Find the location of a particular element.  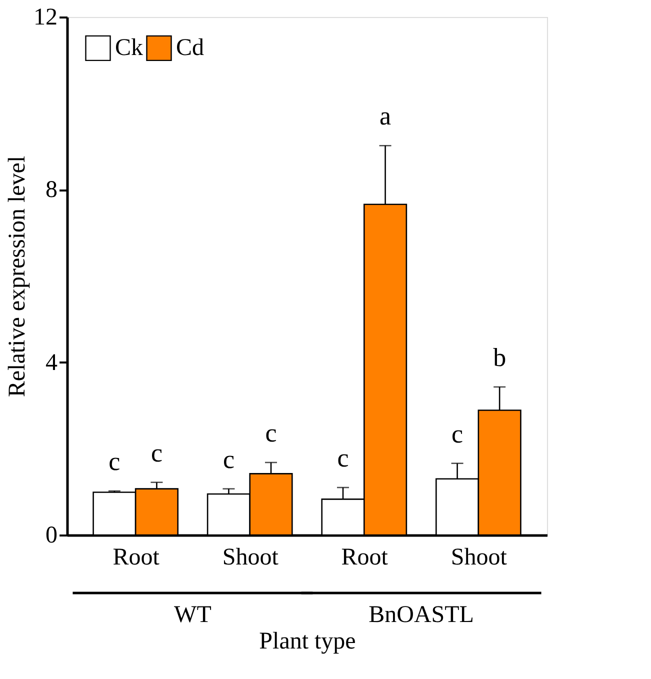

text: BnOASTL is located at coordinates (421, 615).